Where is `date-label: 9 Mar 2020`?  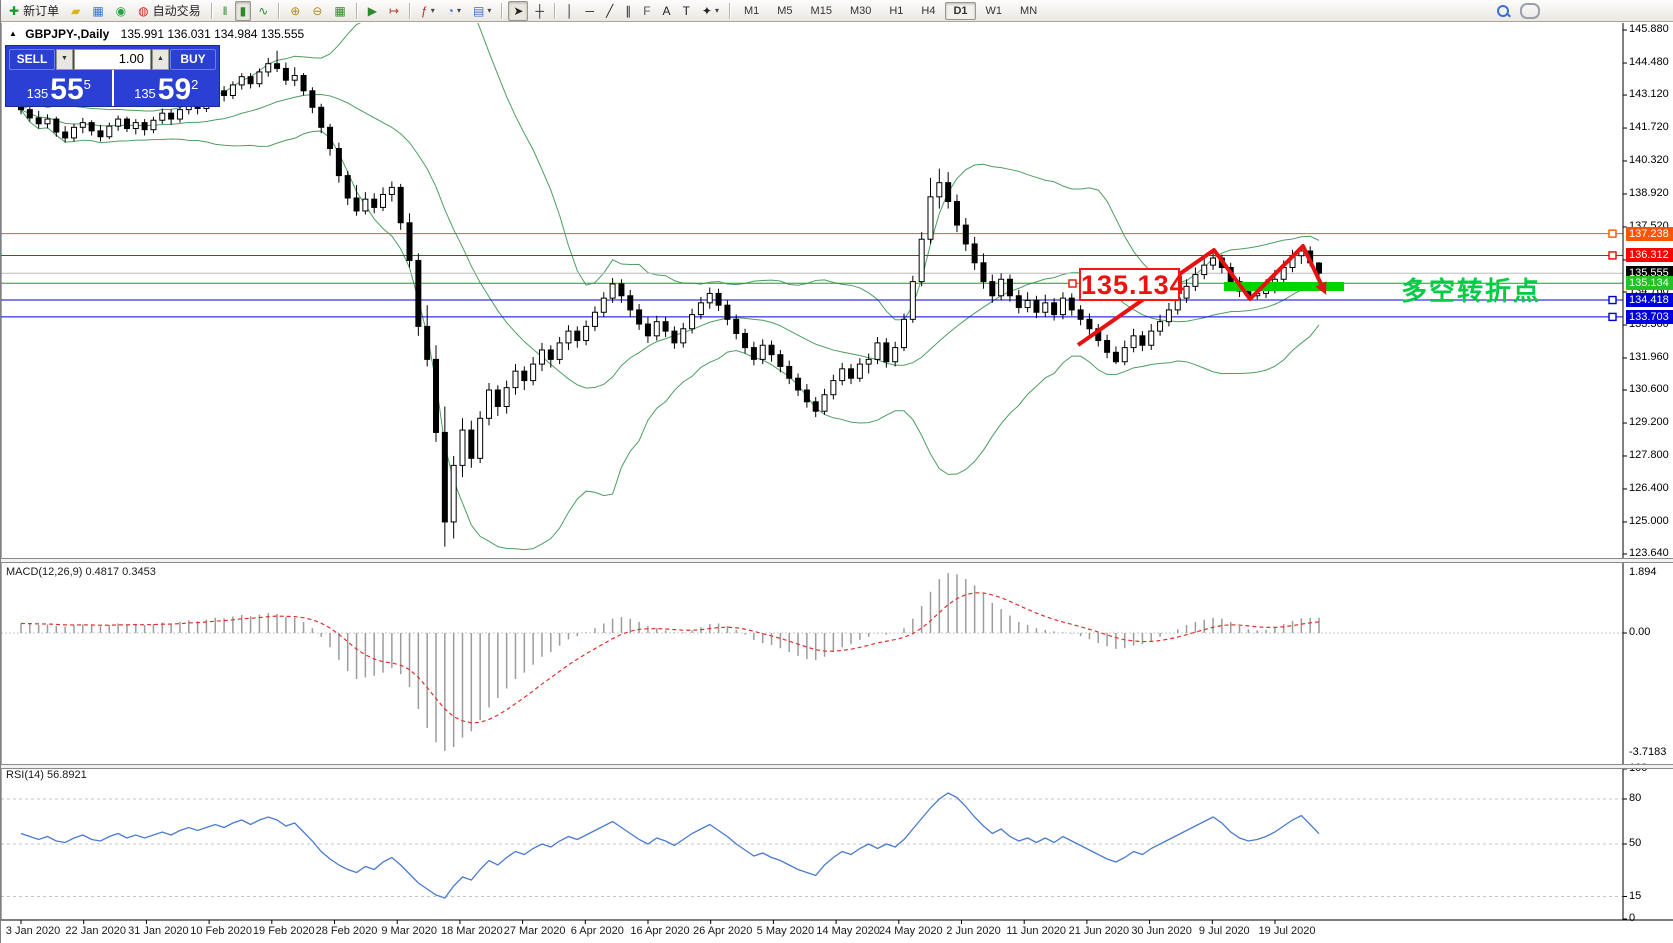 date-label: 9 Mar 2020 is located at coordinates (409, 931).